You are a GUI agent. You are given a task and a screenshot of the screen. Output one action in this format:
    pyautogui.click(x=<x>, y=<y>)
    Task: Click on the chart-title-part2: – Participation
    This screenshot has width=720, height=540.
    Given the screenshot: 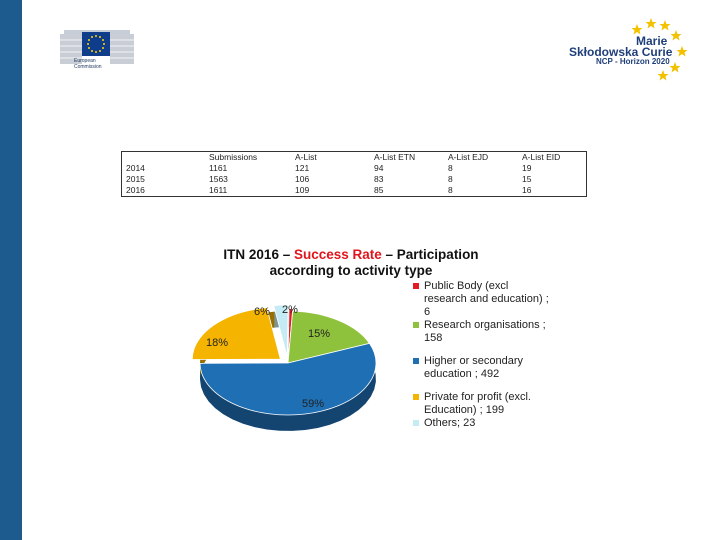 What is the action you would take?
    pyautogui.click(x=430, y=254)
    